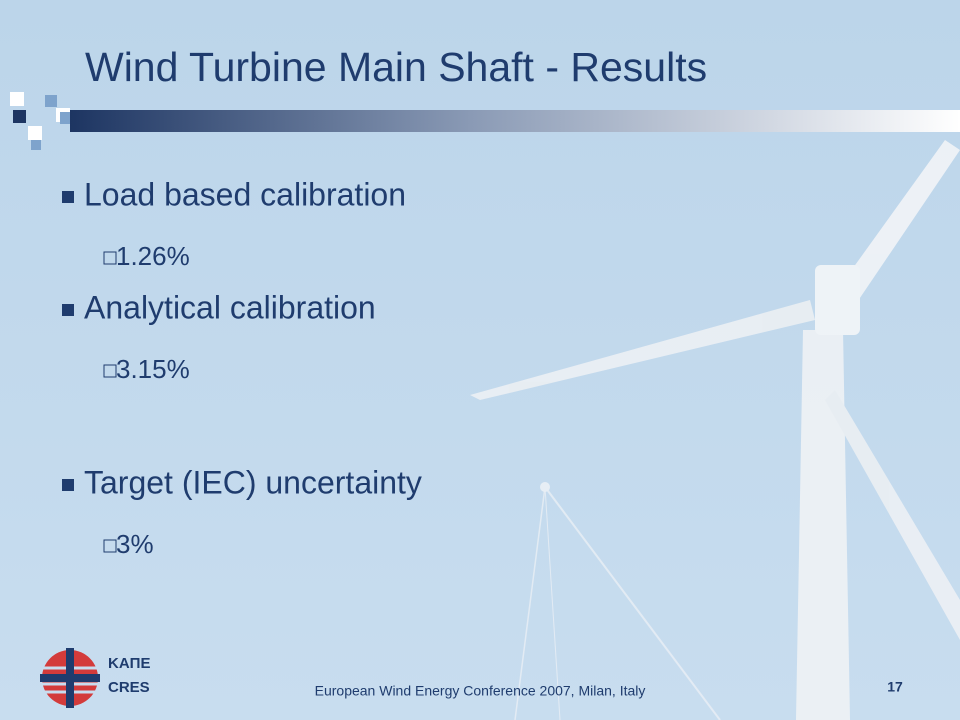  I want to click on slide-title: Wind Turbine Main Shaft - Results, so click(396, 67).